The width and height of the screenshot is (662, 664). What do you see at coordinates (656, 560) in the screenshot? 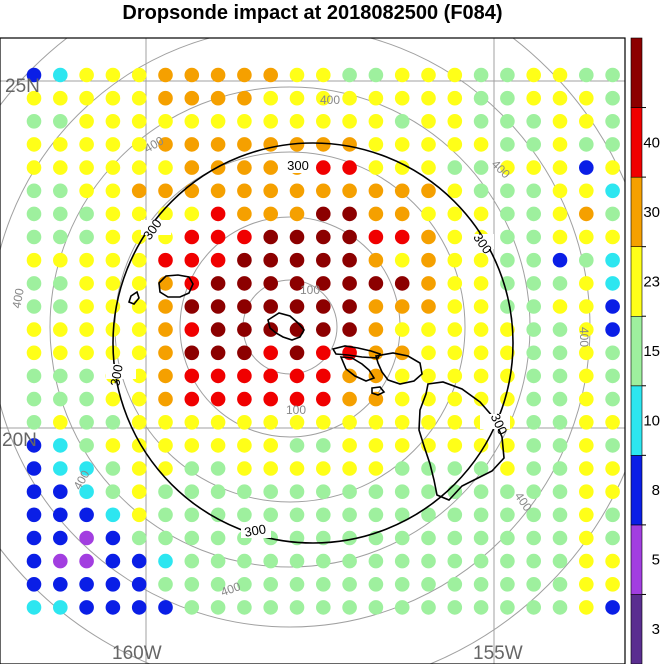
I see `colorbar-tick-label: 5` at bounding box center [656, 560].